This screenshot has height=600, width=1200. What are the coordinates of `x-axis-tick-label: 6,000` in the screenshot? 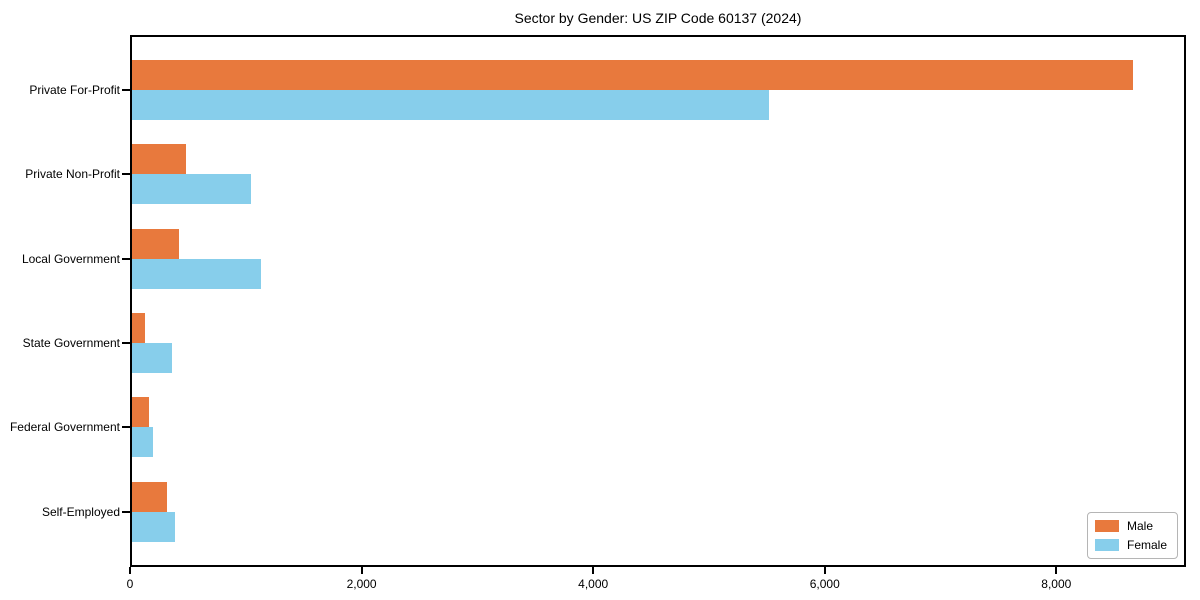 It's located at (824, 584).